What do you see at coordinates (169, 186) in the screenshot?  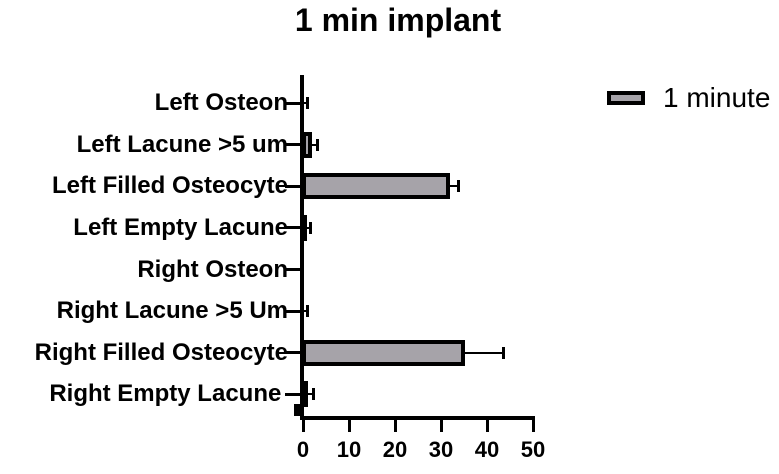 I see `category-label: Left Filled Osteocyte` at bounding box center [169, 186].